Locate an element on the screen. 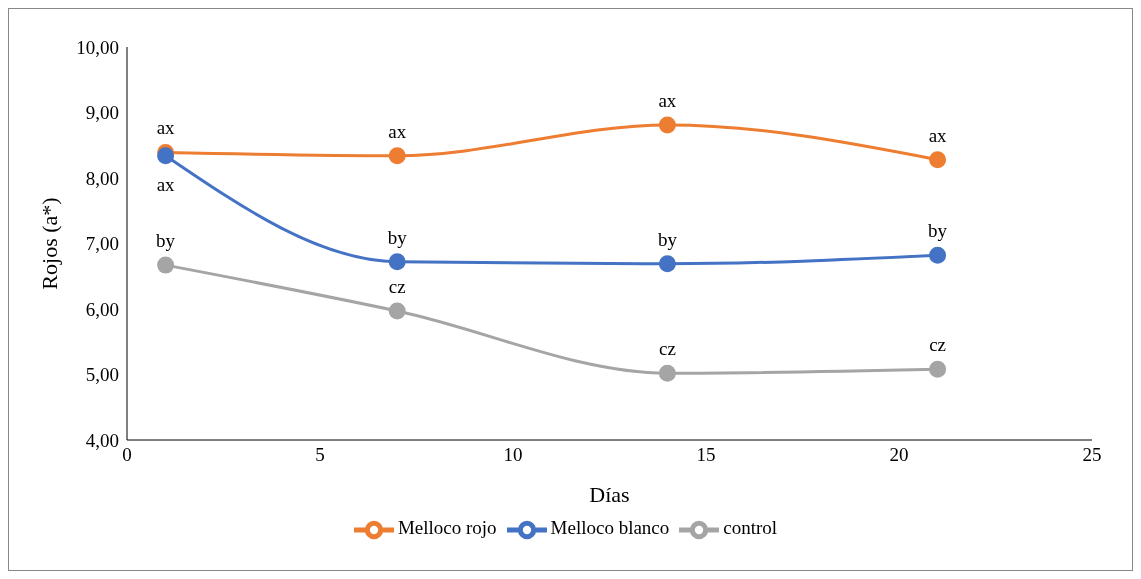 This screenshot has height=579, width=1141. y-tick-label: 4,00 is located at coordinates (102, 440).